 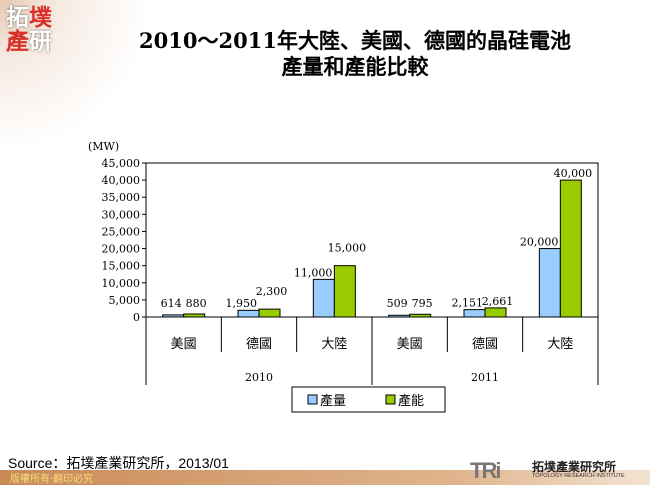 I want to click on data-label: 11,000, so click(x=313, y=272).